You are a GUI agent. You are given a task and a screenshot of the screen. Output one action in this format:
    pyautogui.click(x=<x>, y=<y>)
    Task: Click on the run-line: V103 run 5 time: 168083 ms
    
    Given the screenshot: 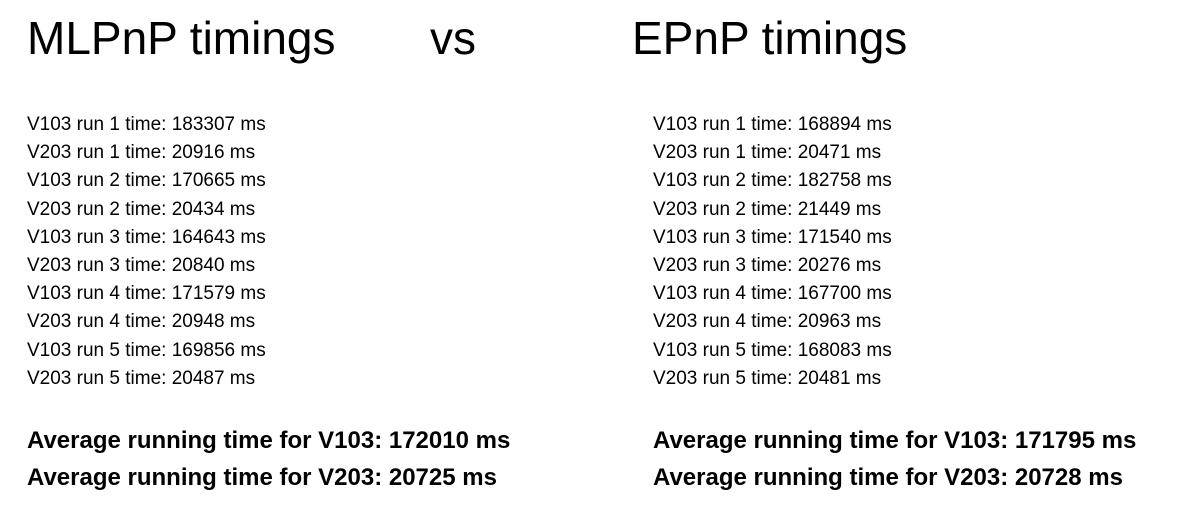 What is the action you would take?
    pyautogui.click(x=772, y=350)
    